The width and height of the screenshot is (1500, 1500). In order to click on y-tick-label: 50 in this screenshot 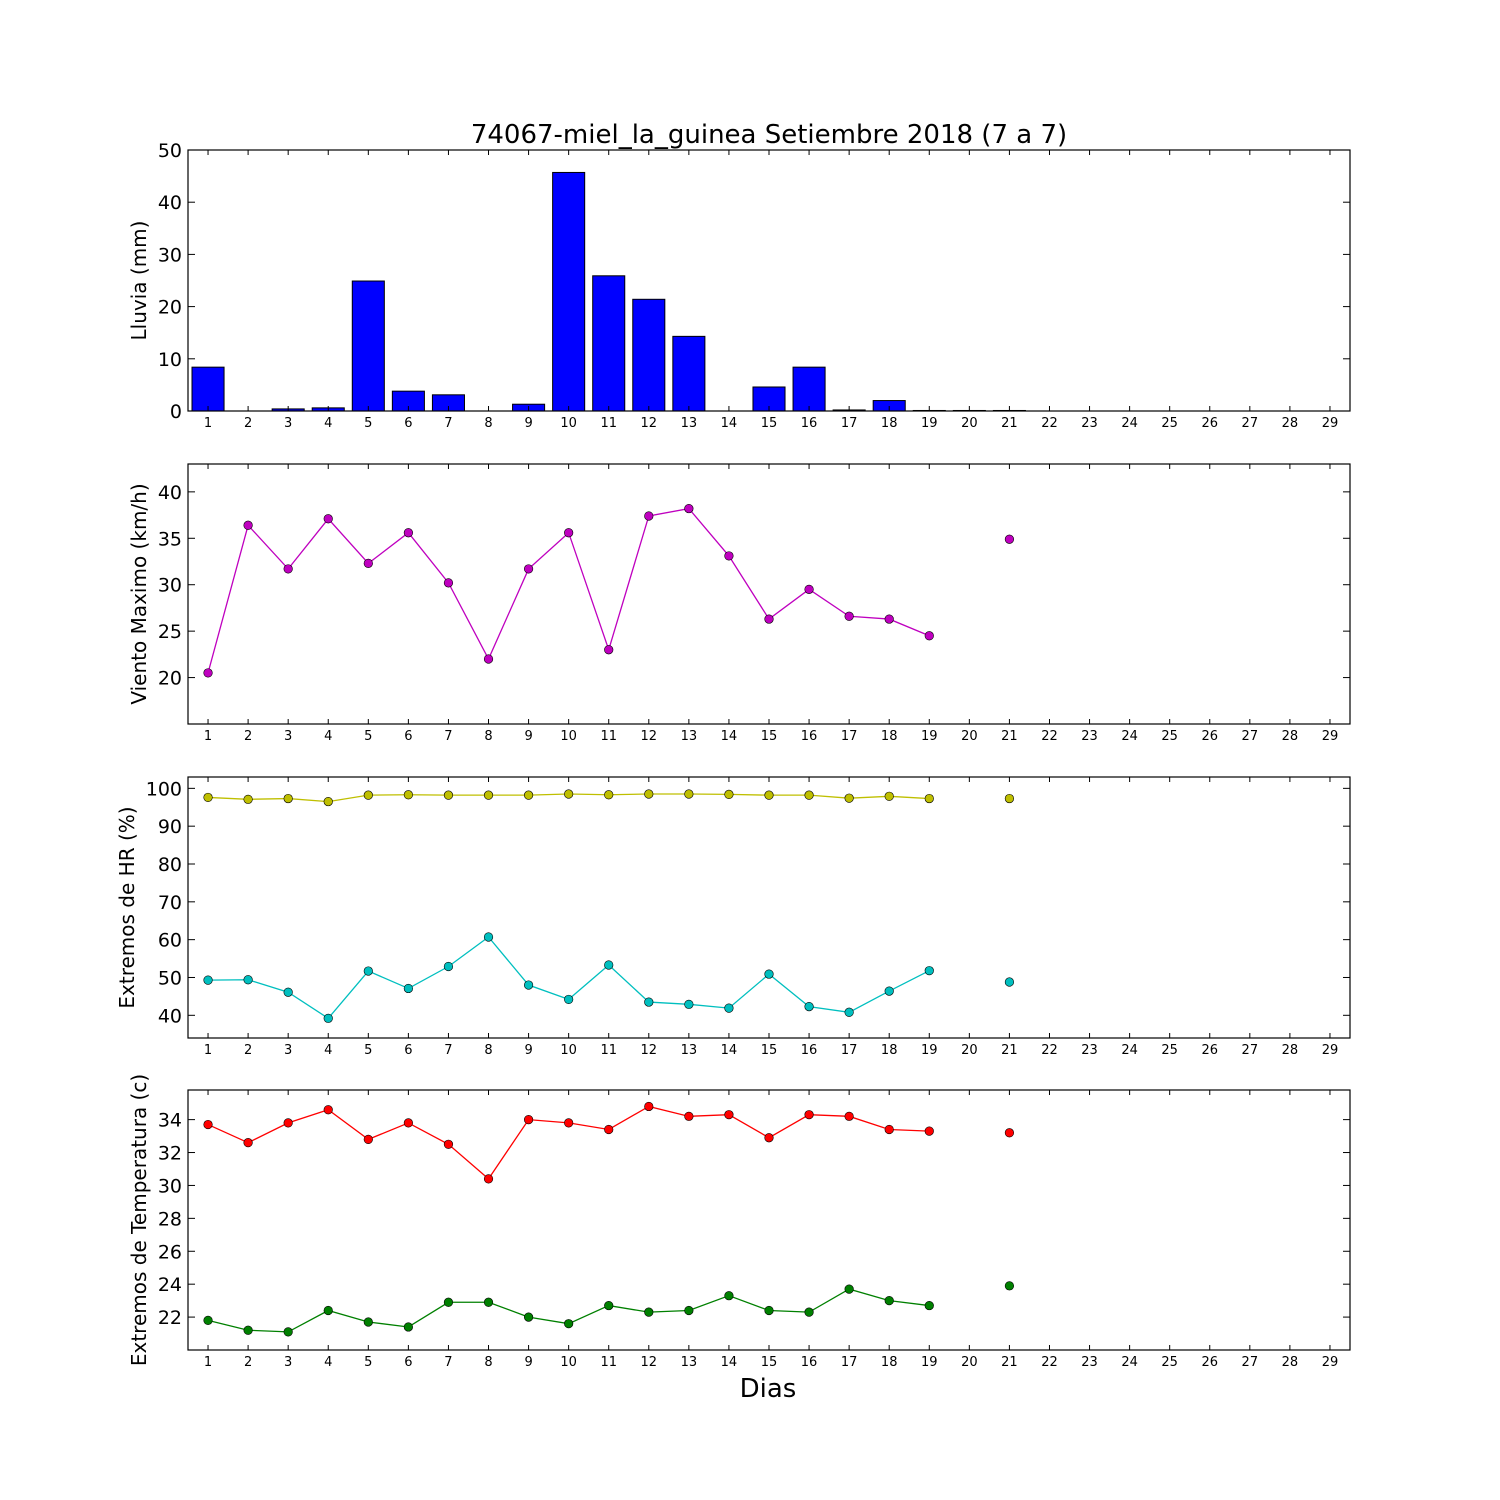, I will do `click(170, 978)`.